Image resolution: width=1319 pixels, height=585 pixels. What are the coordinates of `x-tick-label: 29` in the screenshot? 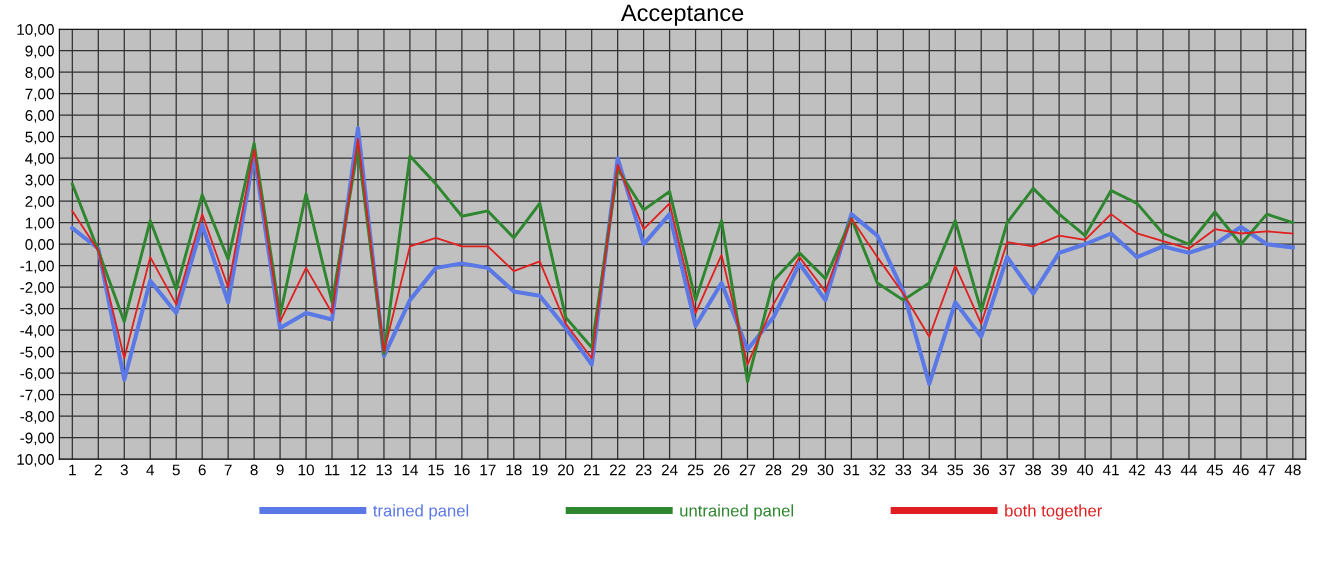 It's located at (799, 470).